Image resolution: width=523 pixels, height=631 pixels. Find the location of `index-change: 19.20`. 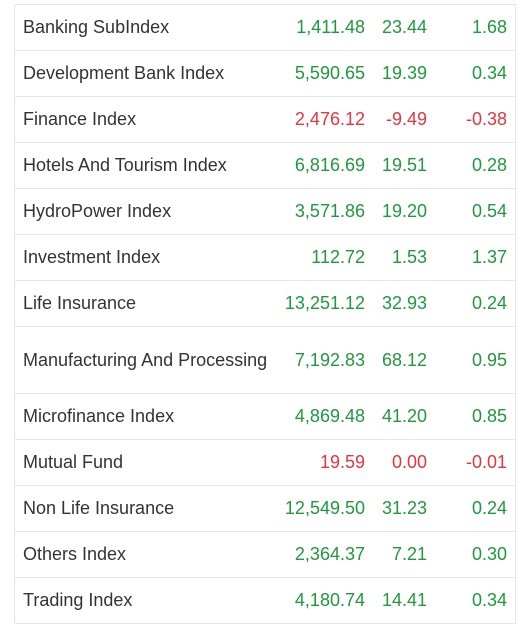

index-change: 19.20 is located at coordinates (404, 211).